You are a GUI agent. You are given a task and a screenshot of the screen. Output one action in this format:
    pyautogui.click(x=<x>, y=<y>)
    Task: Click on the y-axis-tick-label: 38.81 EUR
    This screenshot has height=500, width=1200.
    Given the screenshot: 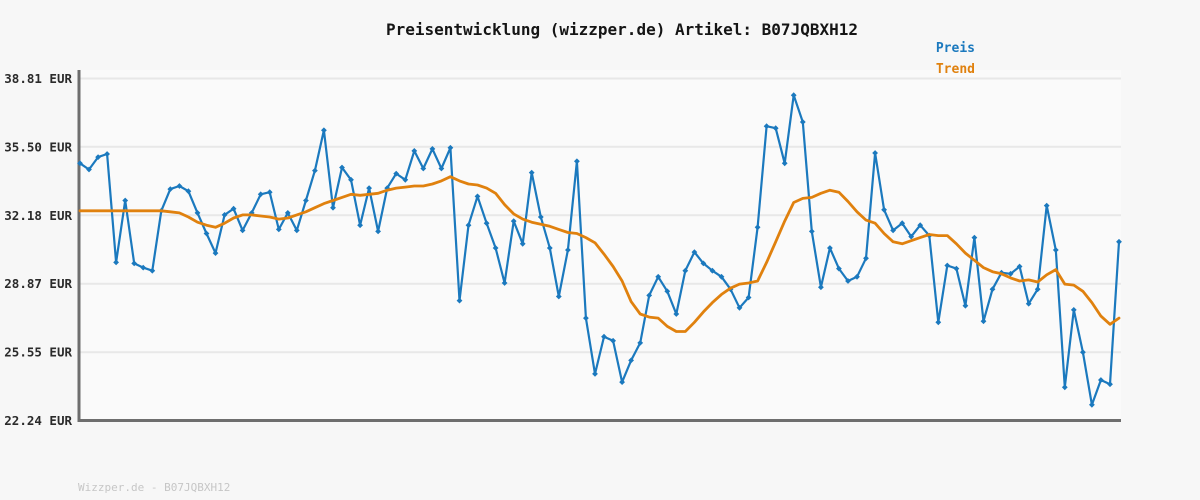 What is the action you would take?
    pyautogui.click(x=38, y=78)
    